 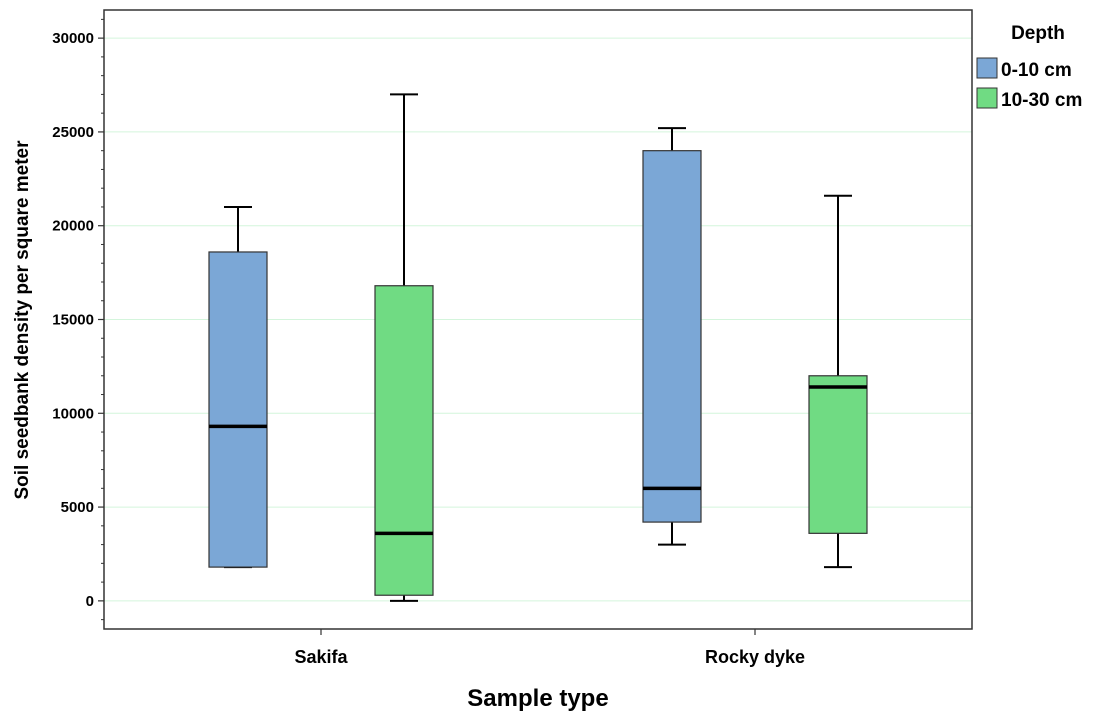 What do you see at coordinates (73, 413) in the screenshot?
I see `y-tick-label-10000: 10000` at bounding box center [73, 413].